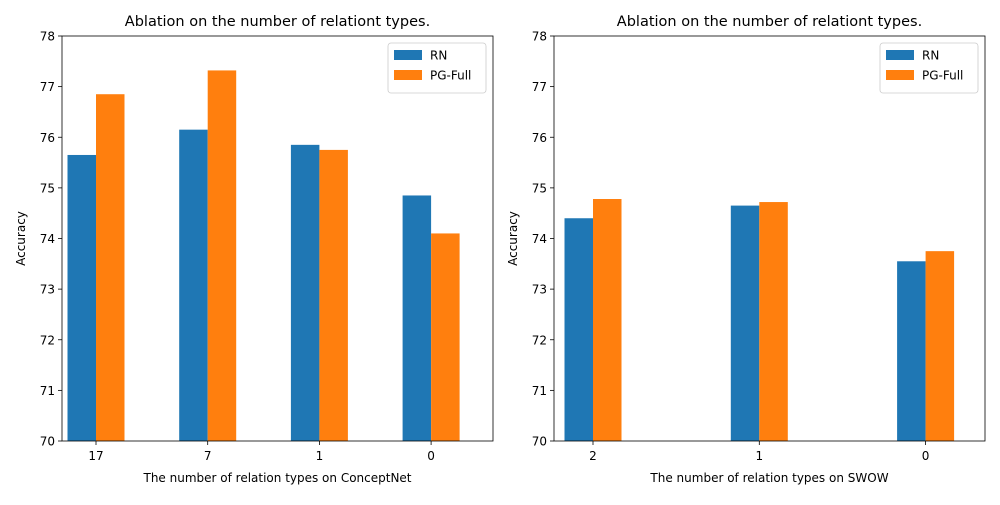 The height and width of the screenshot is (505, 1000). Describe the element at coordinates (593, 456) in the screenshot. I see `x-tick-label: 2` at that location.